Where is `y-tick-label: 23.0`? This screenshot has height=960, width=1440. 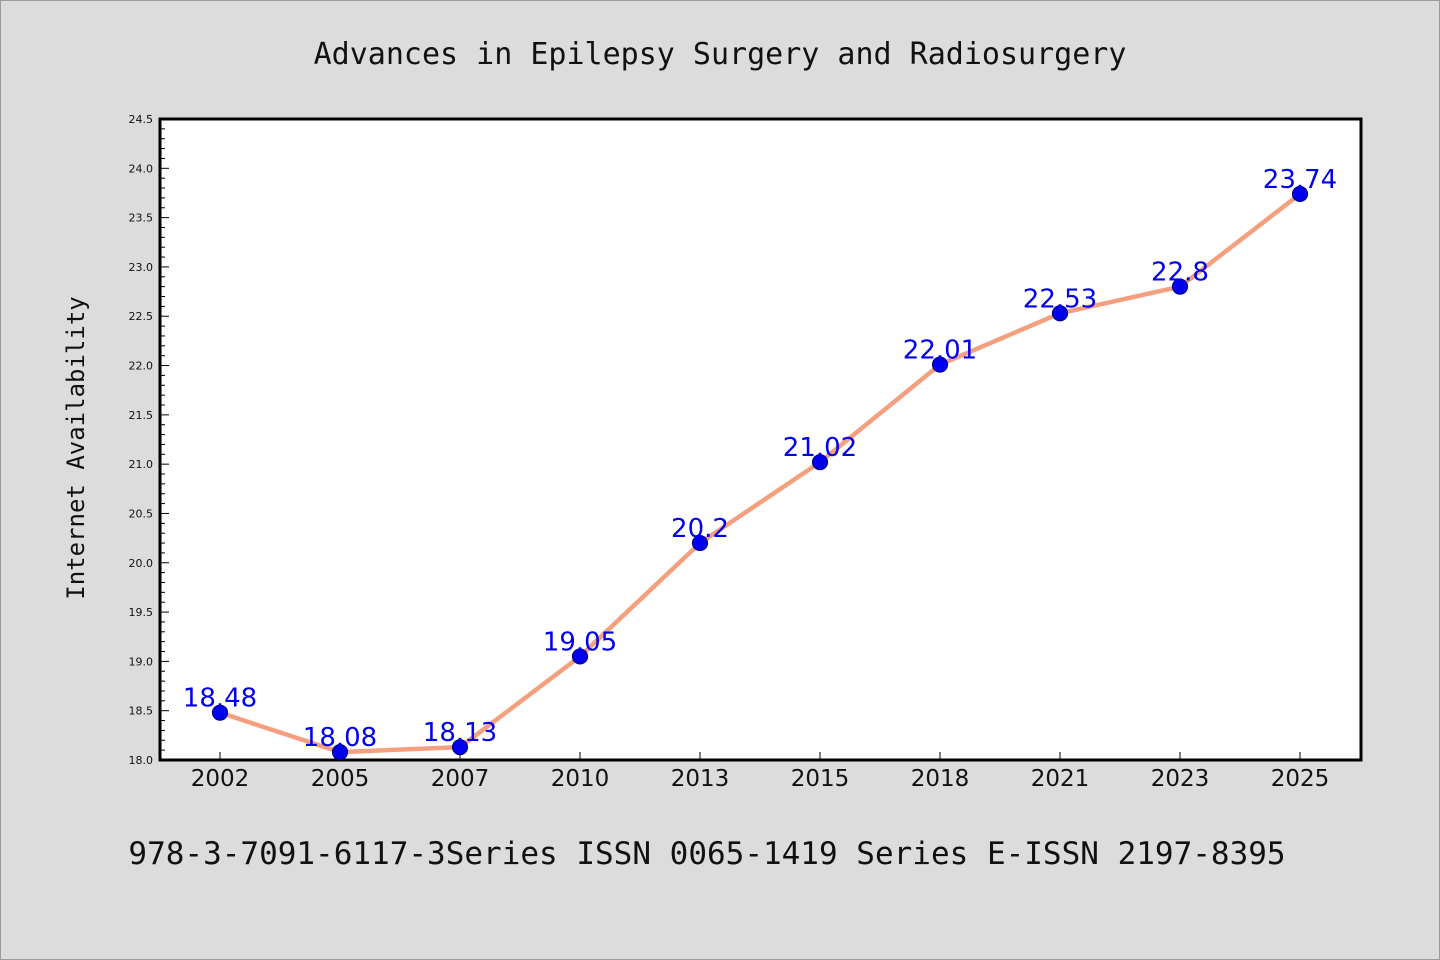
y-tick-label: 23.0 is located at coordinates (141, 267).